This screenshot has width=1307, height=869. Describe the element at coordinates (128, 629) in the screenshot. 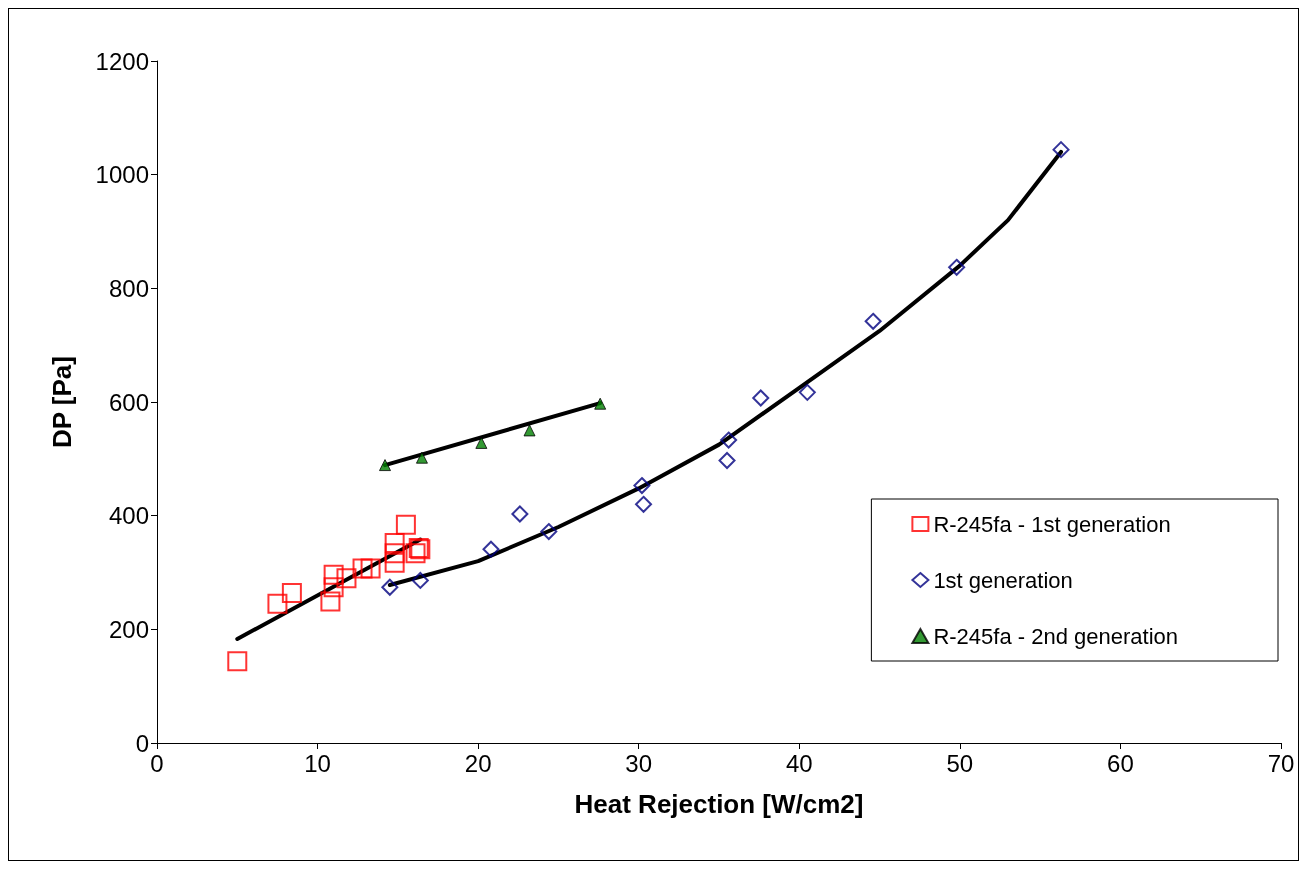

I see `y-tick-label: 200` at that location.